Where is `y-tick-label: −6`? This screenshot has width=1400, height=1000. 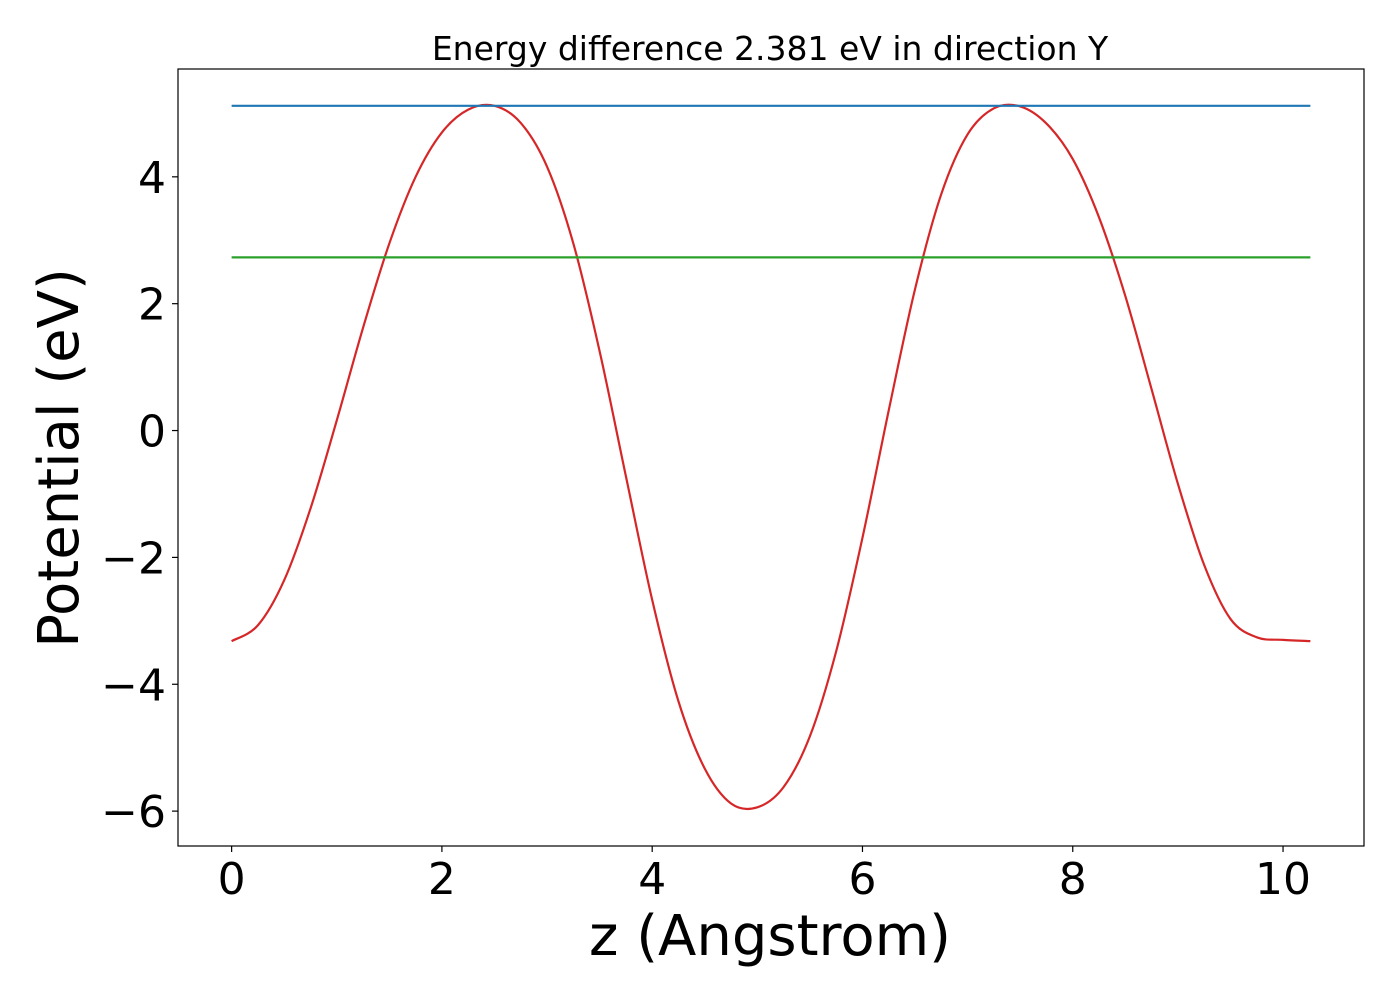
y-tick-label: −6 is located at coordinates (133, 812).